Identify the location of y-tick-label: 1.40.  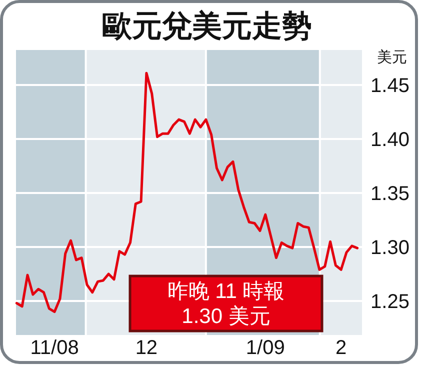
(390, 140).